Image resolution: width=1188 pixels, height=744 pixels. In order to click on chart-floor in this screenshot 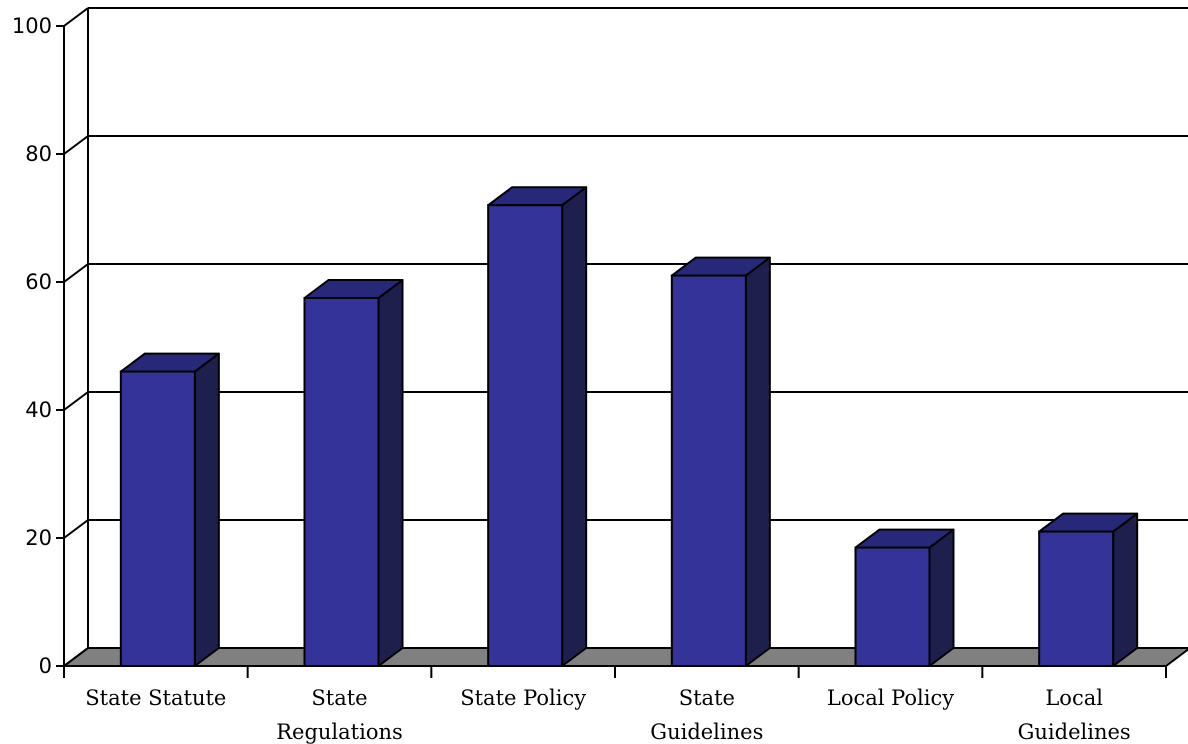, I will do `click(624, 657)`.